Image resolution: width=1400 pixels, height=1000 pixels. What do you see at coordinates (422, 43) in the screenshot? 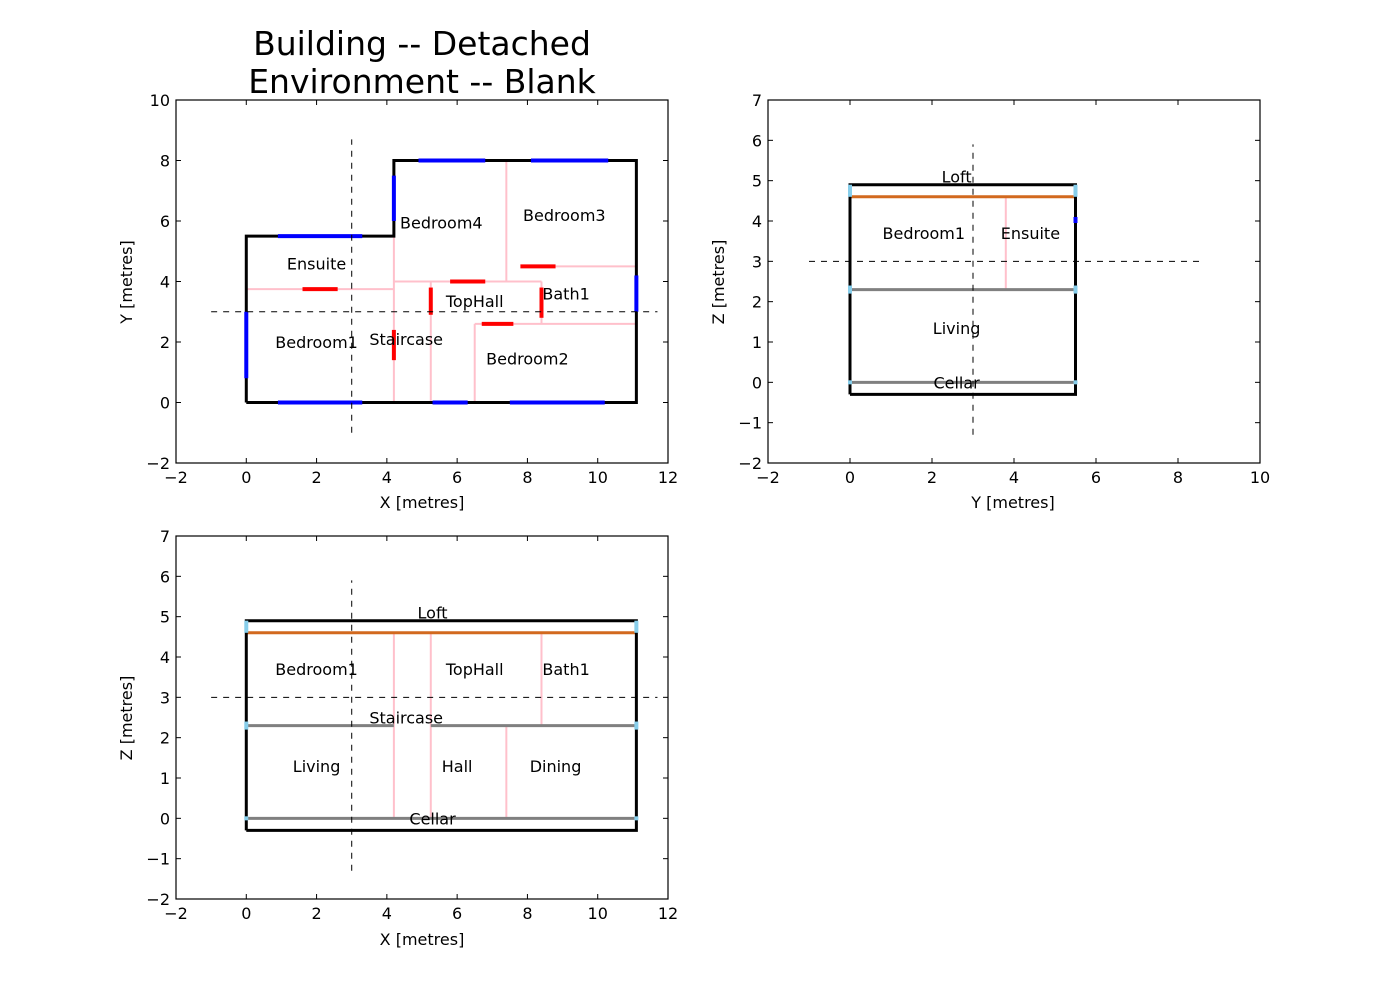
I see `figure-title-line-1: Building -- Detached` at bounding box center [422, 43].